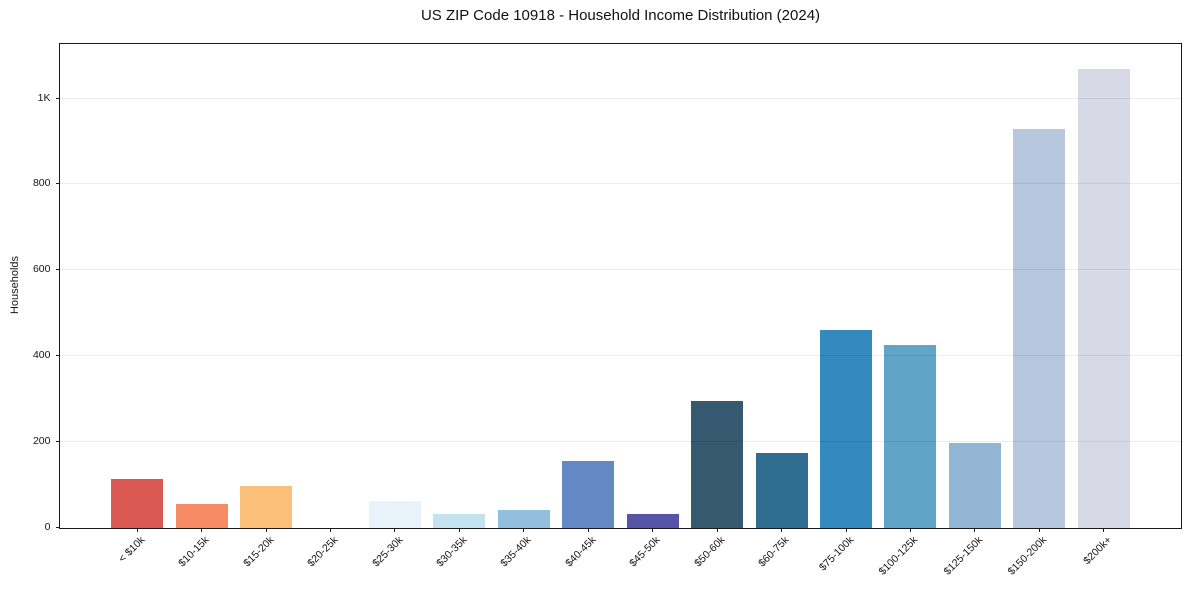 This screenshot has width=1189, height=590. What do you see at coordinates (201, 516) in the screenshot?
I see `bar-10-15k` at bounding box center [201, 516].